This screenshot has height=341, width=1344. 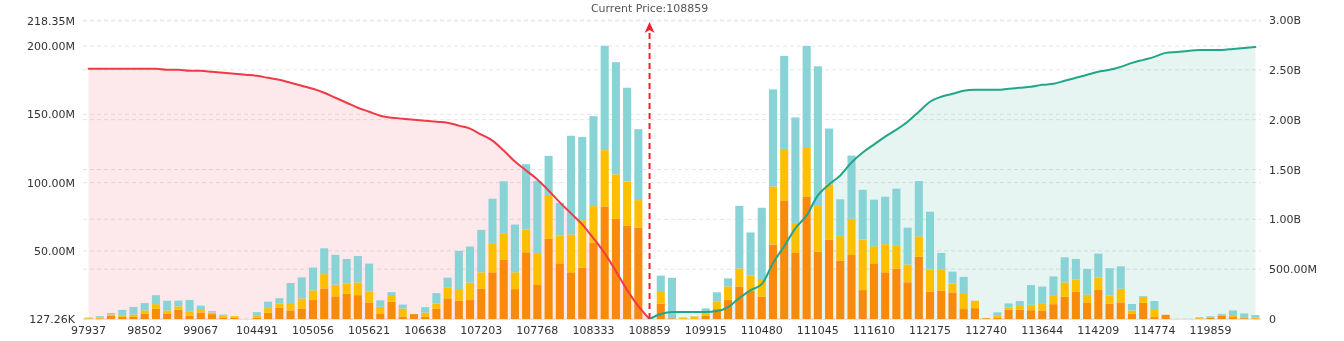 What do you see at coordinates (425, 330) in the screenshot?
I see `x-tick-label: 106638` at bounding box center [425, 330].